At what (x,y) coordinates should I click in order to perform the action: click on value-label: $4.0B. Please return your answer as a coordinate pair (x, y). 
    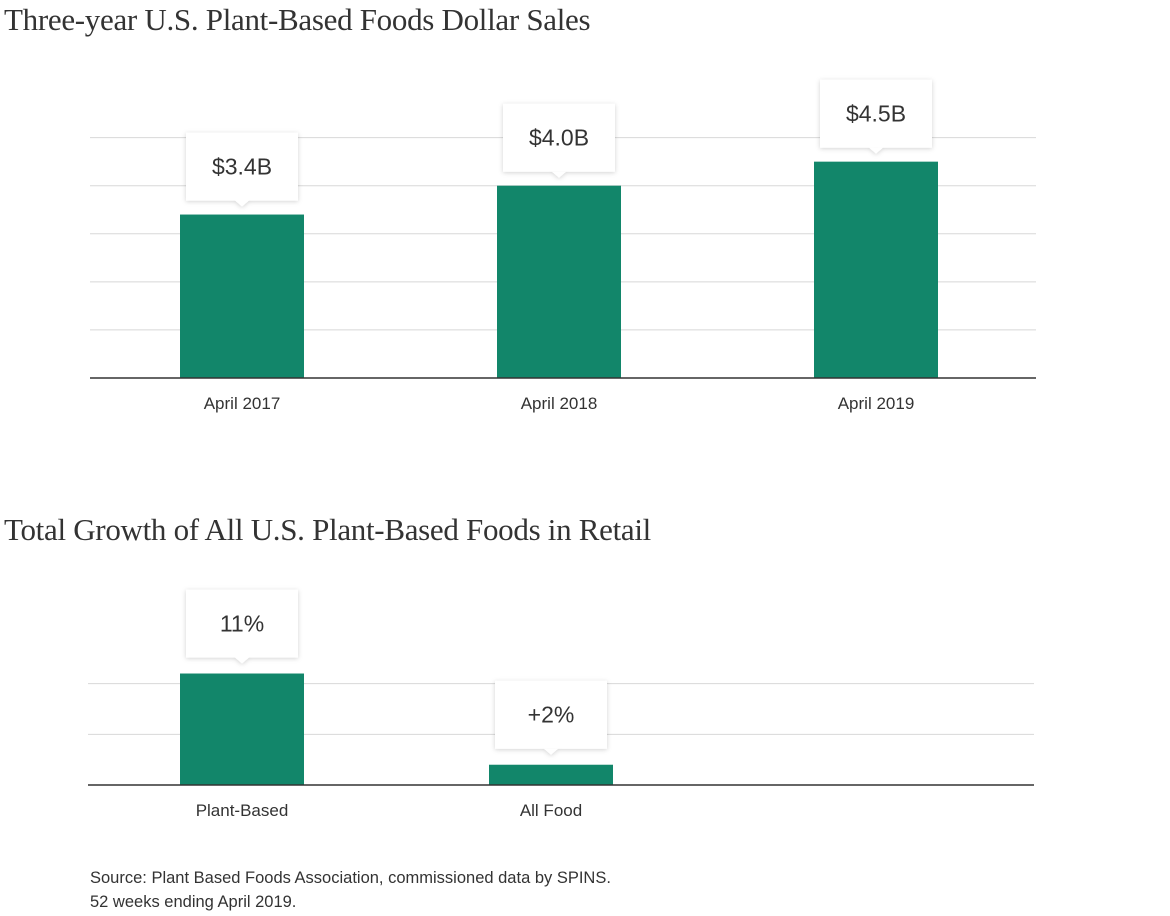
    Looking at the image, I should click on (559, 138).